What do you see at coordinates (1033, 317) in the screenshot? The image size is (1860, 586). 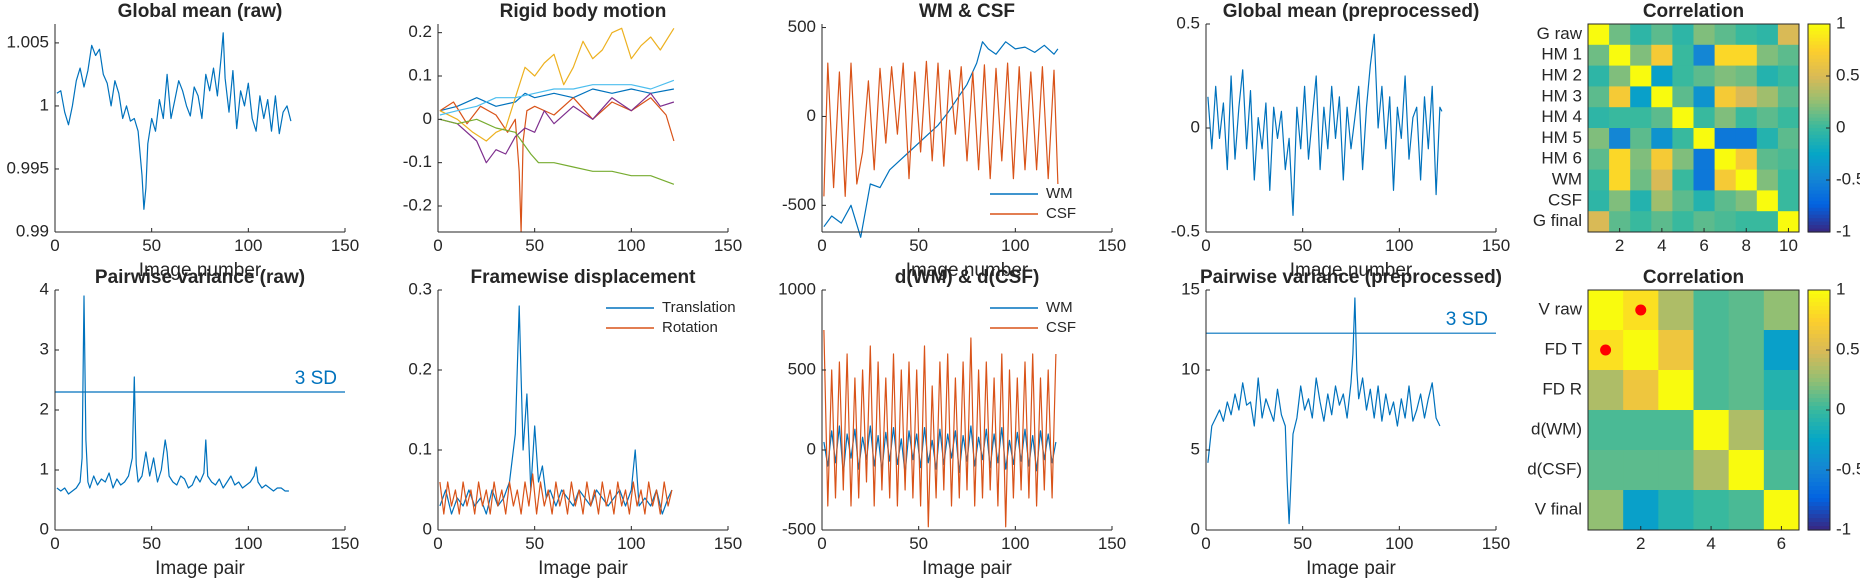 I see `legend: WM CSF` at bounding box center [1033, 317].